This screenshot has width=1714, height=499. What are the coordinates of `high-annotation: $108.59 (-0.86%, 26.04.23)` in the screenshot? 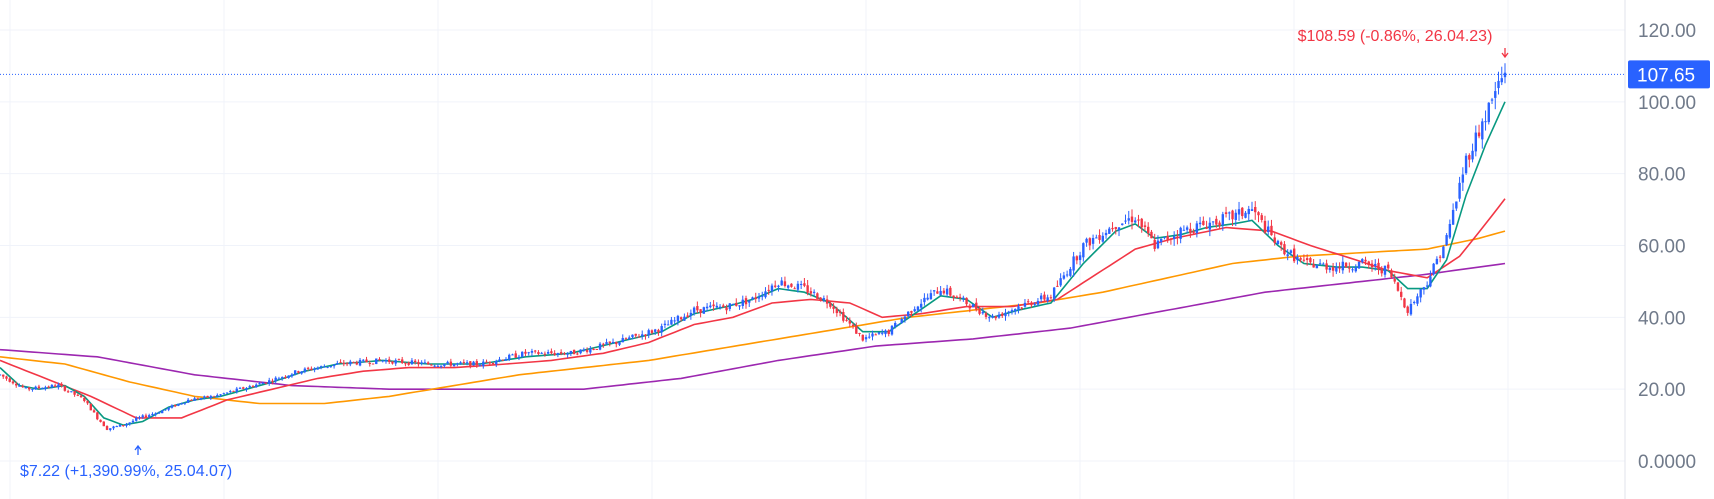 It's located at (1395, 36).